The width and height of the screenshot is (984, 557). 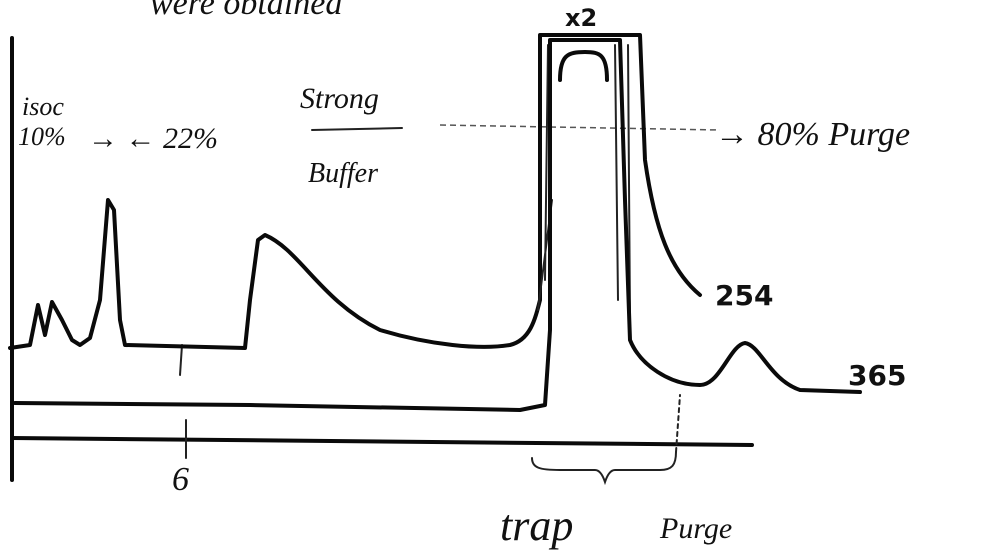 I want to click on x-axis, so click(x=382, y=441).